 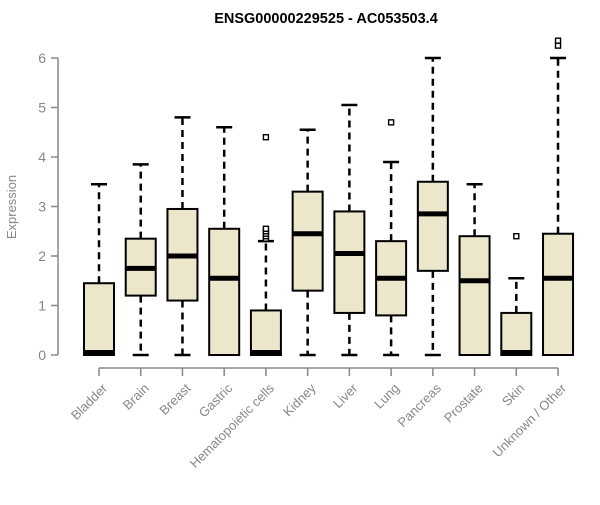 What do you see at coordinates (11, 207) in the screenshot?
I see `y-axis-label: Expression` at bounding box center [11, 207].